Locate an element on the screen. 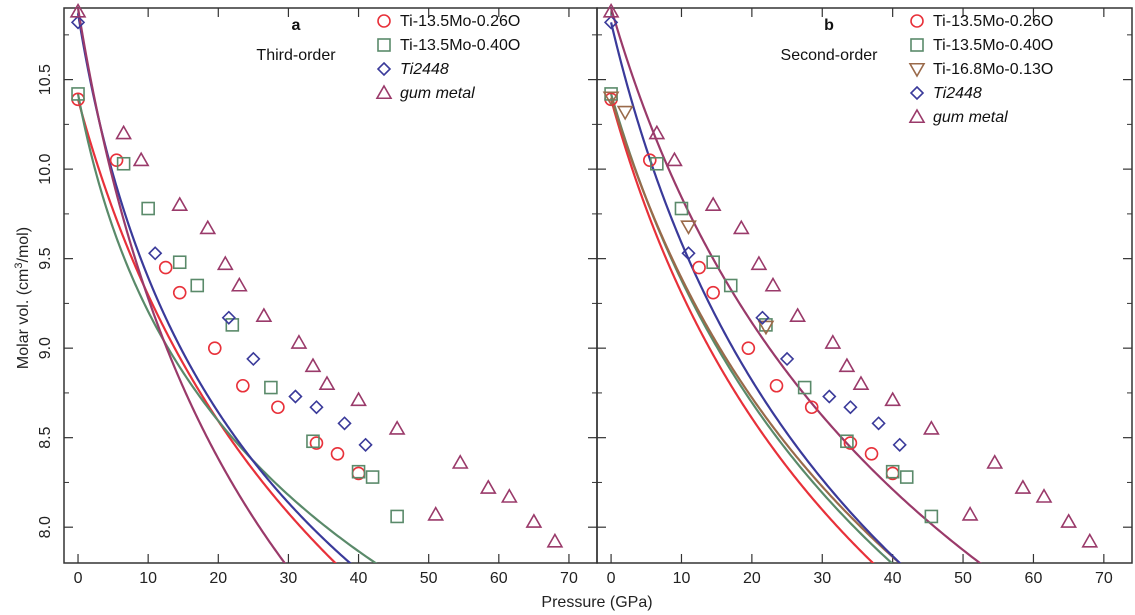 The image size is (1135, 615). y-tick-label: 10.5 is located at coordinates (45, 79).